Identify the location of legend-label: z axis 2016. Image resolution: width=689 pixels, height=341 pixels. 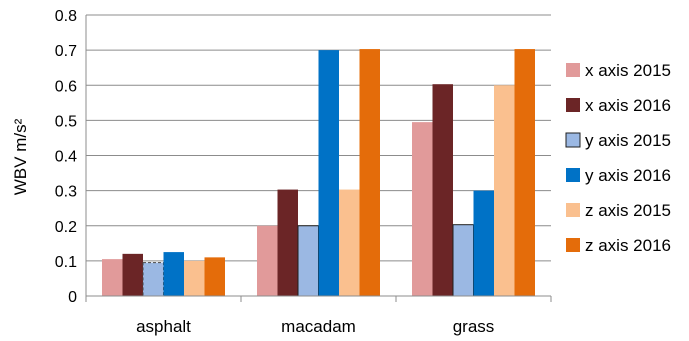
(628, 245).